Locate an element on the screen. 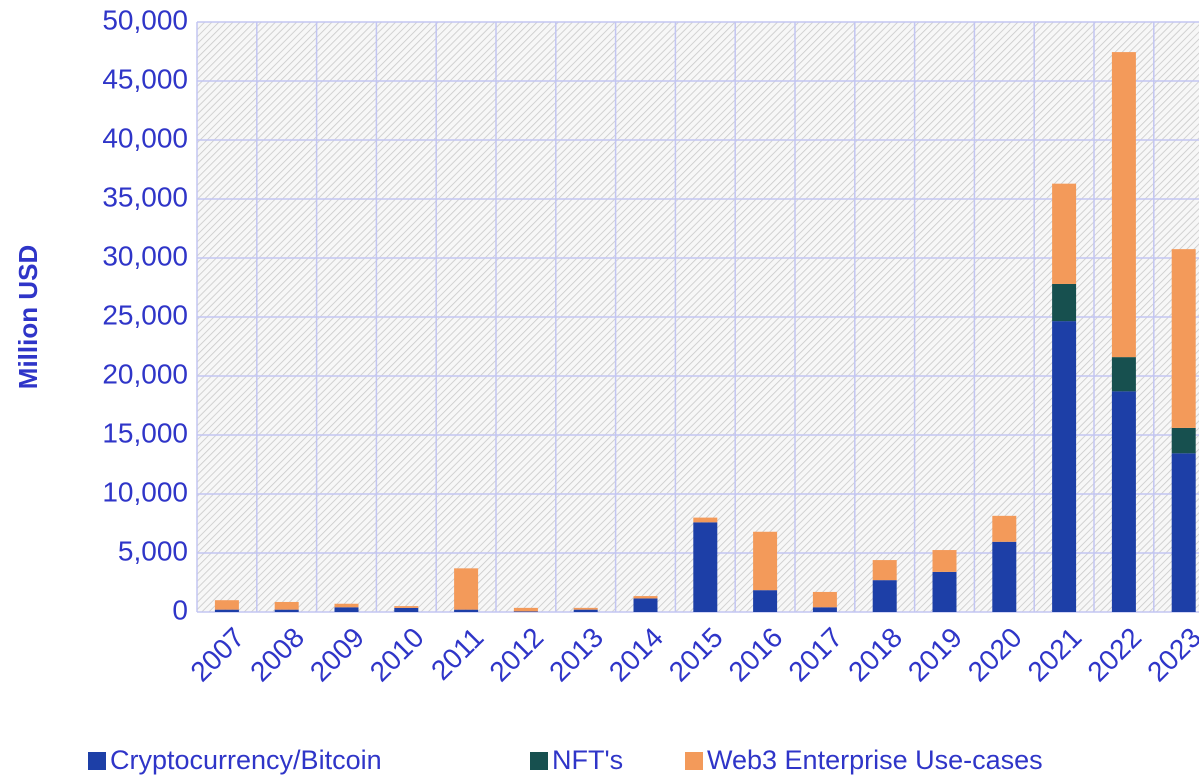 The image size is (1199, 779). y-tick-label: 5,000 is located at coordinates (153, 550).